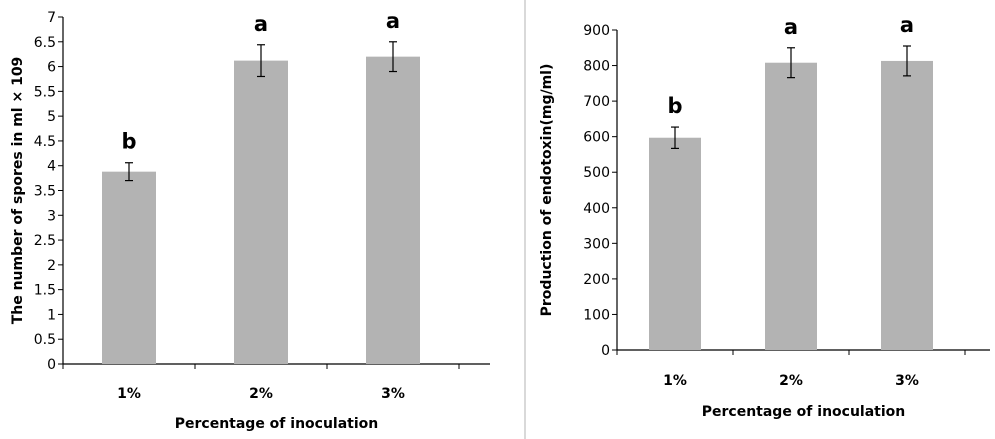  What do you see at coordinates (596, 102) in the screenshot?
I see `y-tick-label: 700` at bounding box center [596, 102].